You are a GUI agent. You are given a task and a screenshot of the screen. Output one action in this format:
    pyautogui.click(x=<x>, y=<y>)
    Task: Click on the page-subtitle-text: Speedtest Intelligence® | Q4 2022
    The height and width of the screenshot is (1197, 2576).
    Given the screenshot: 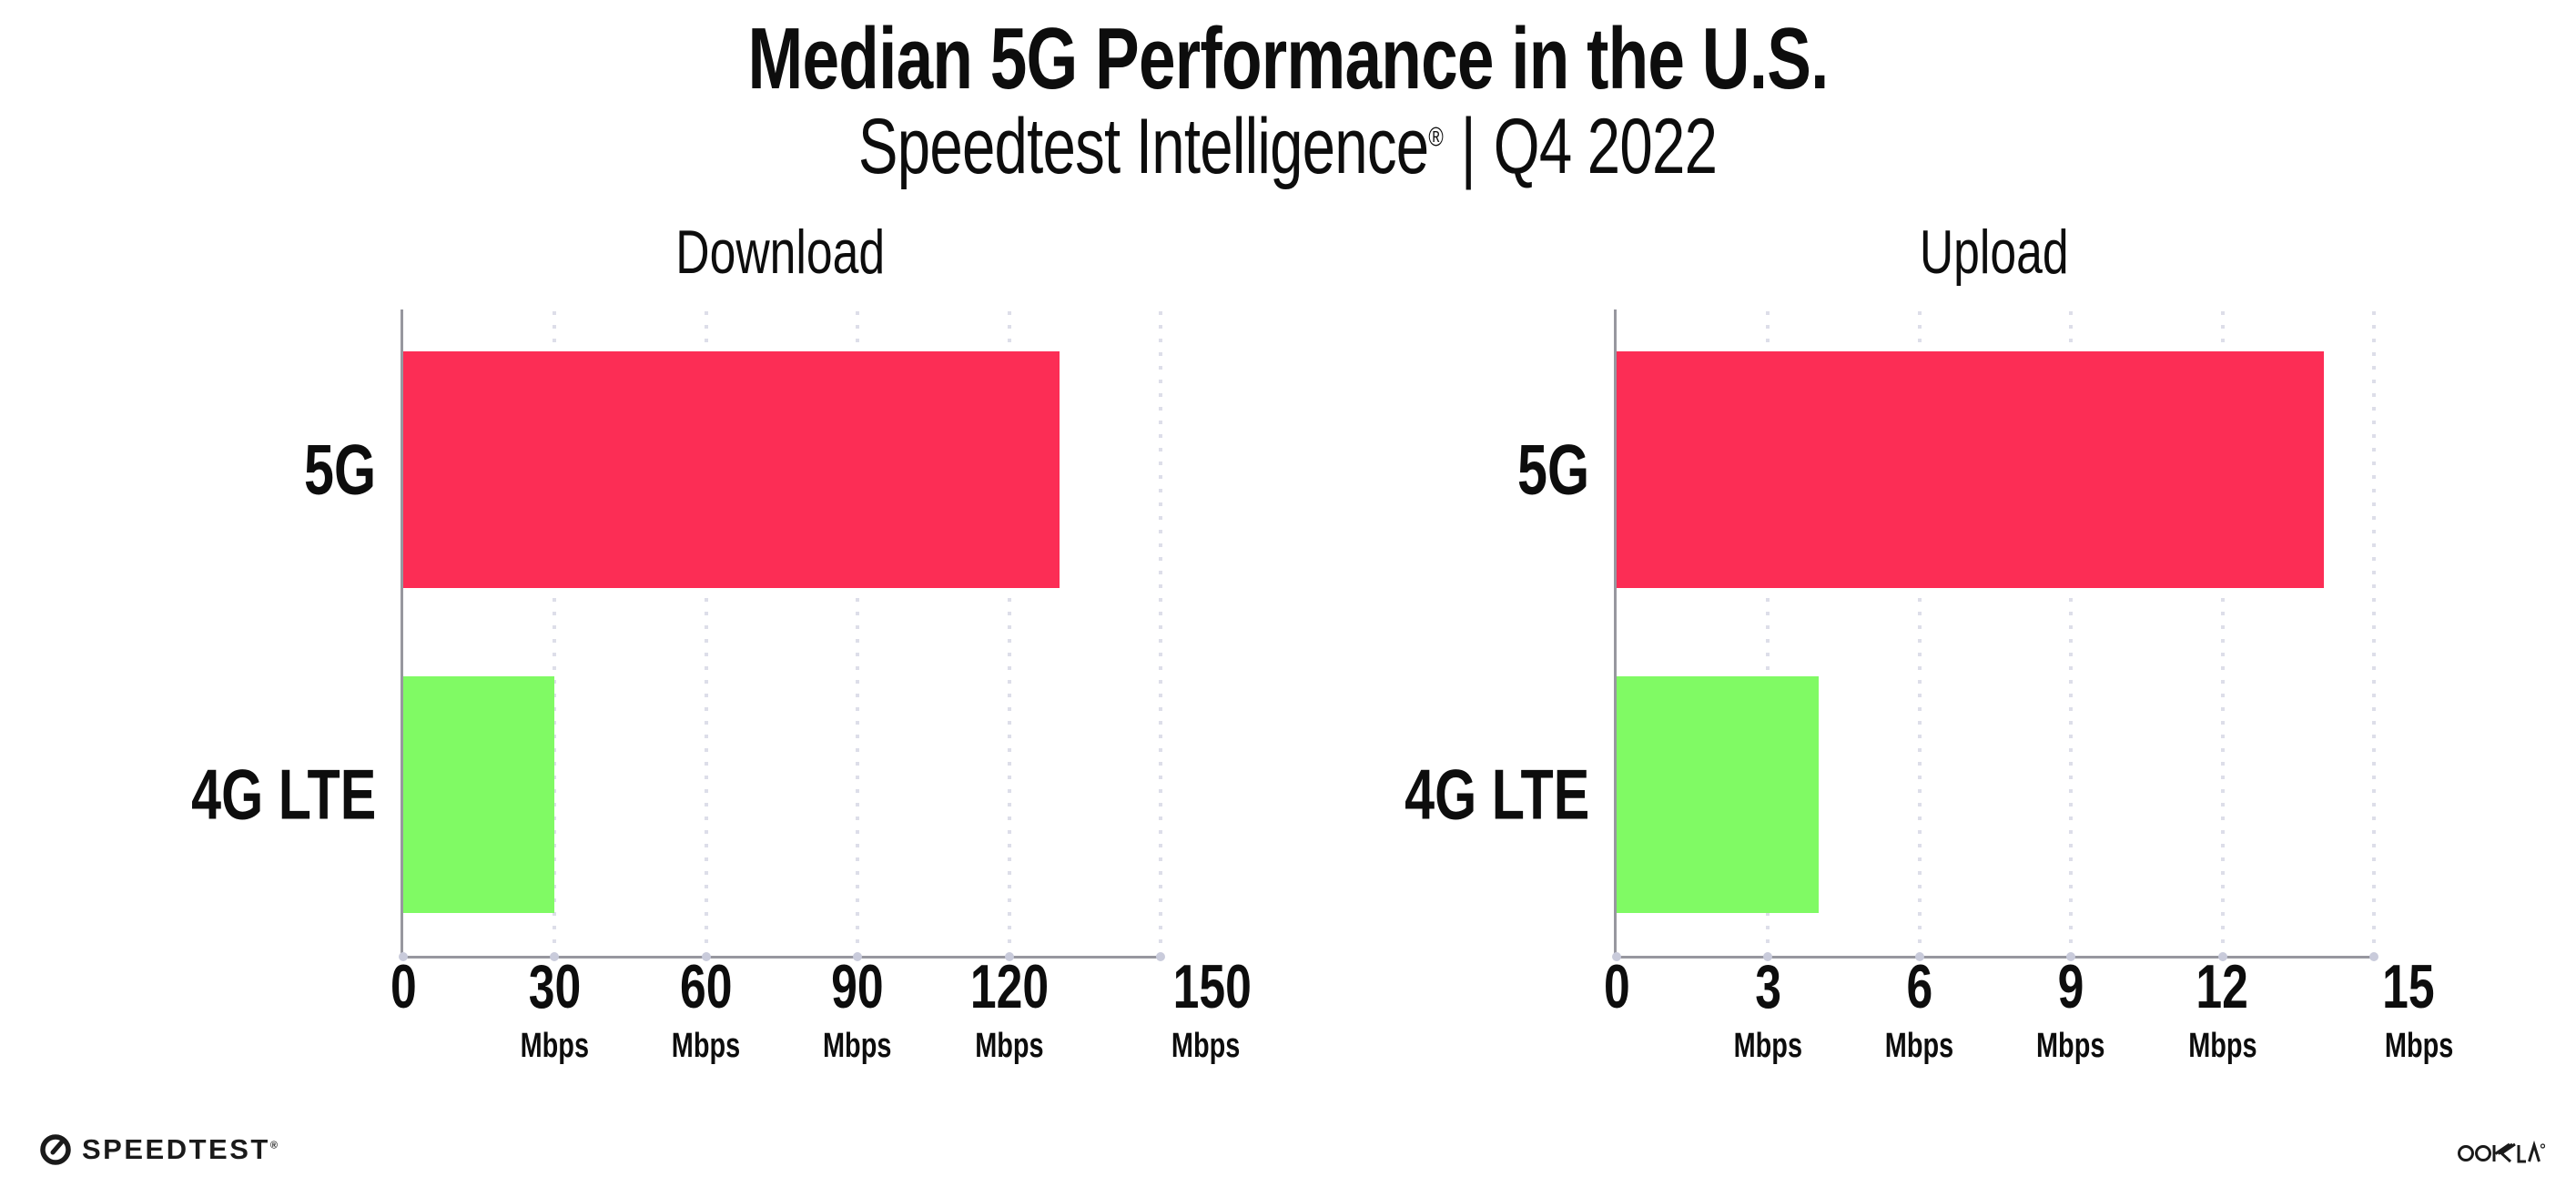 What is the action you would take?
    pyautogui.click(x=1288, y=147)
    